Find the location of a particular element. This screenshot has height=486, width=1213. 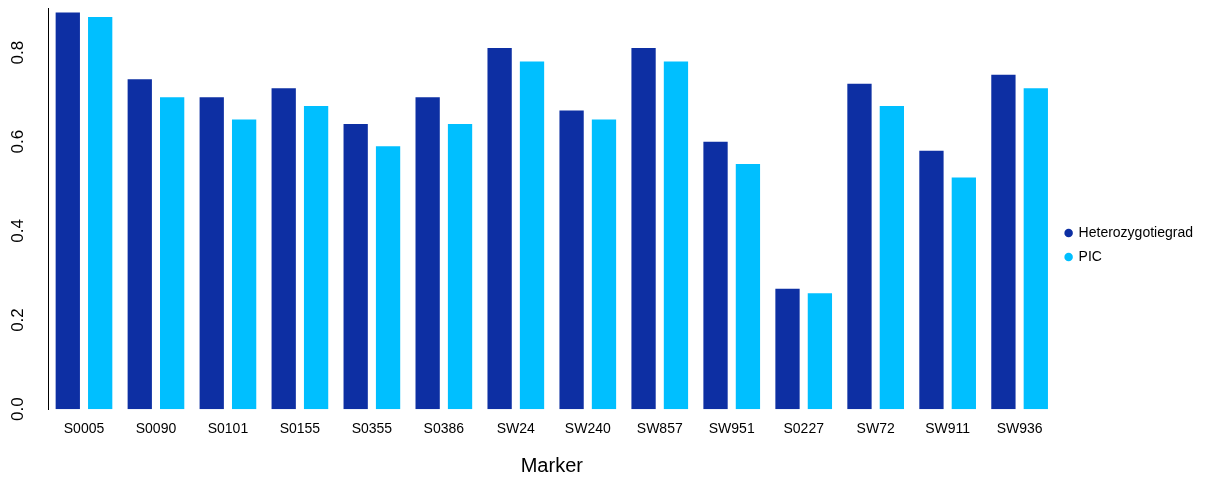

y-tick-label: 0.4 is located at coordinates (17, 231).